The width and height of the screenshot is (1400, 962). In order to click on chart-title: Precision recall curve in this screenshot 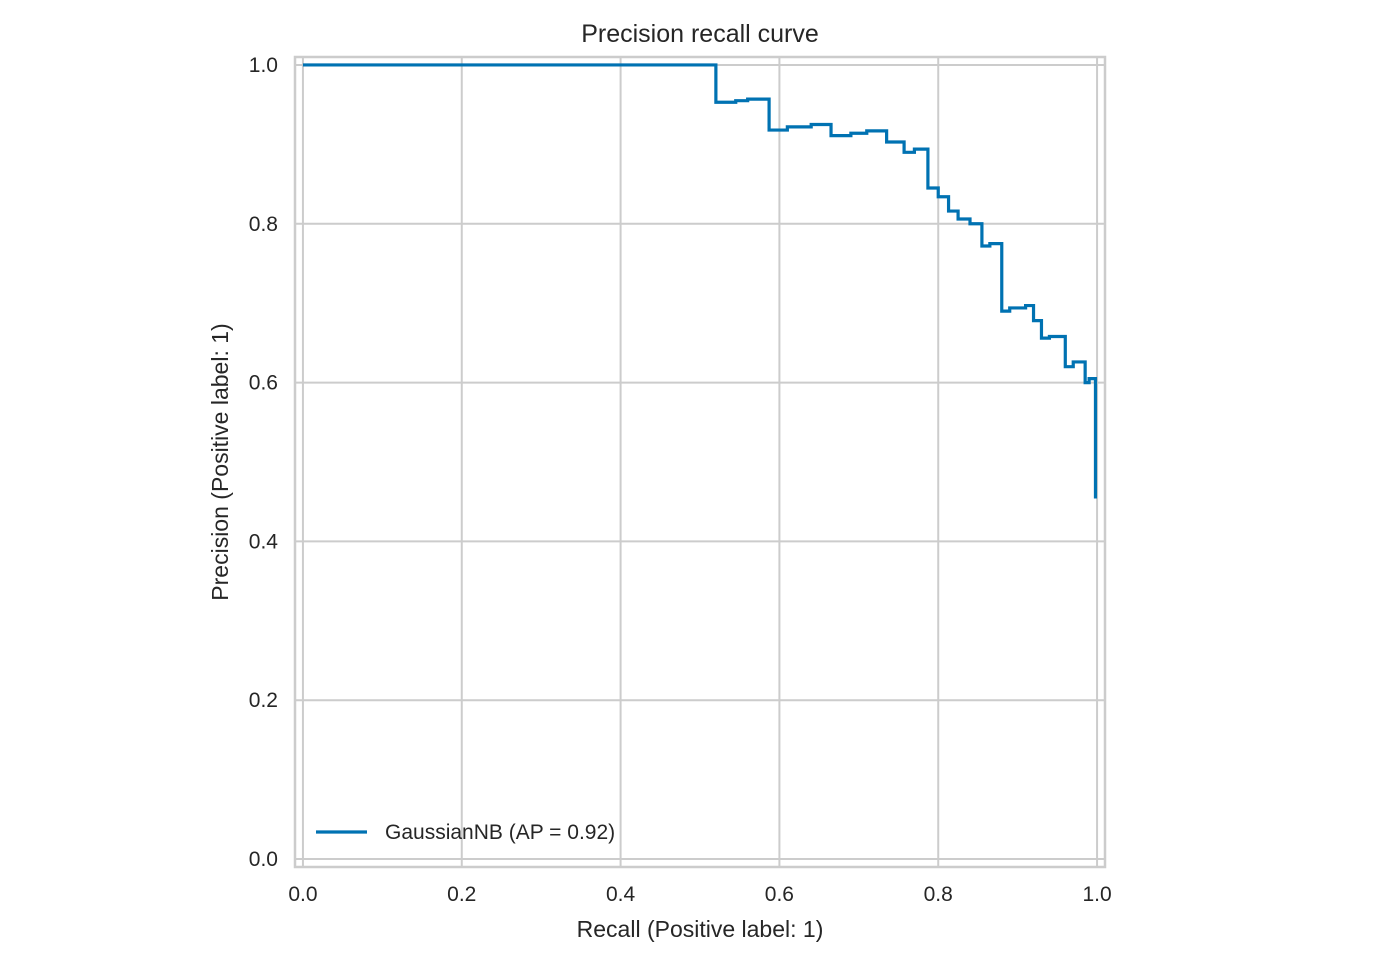, I will do `click(700, 34)`.